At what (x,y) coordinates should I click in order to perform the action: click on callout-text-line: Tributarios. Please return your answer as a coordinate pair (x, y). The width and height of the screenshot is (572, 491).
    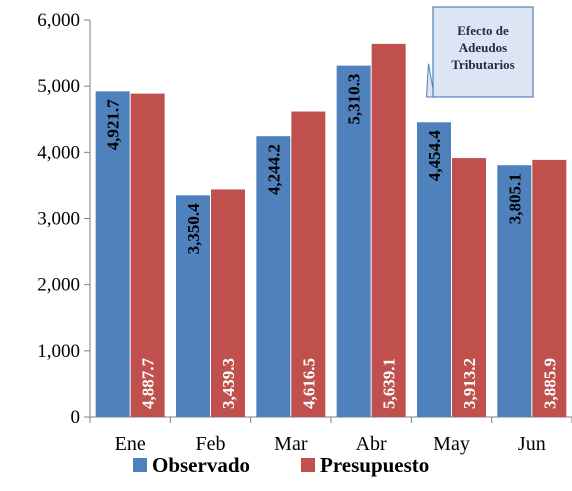
    Looking at the image, I should click on (482, 64).